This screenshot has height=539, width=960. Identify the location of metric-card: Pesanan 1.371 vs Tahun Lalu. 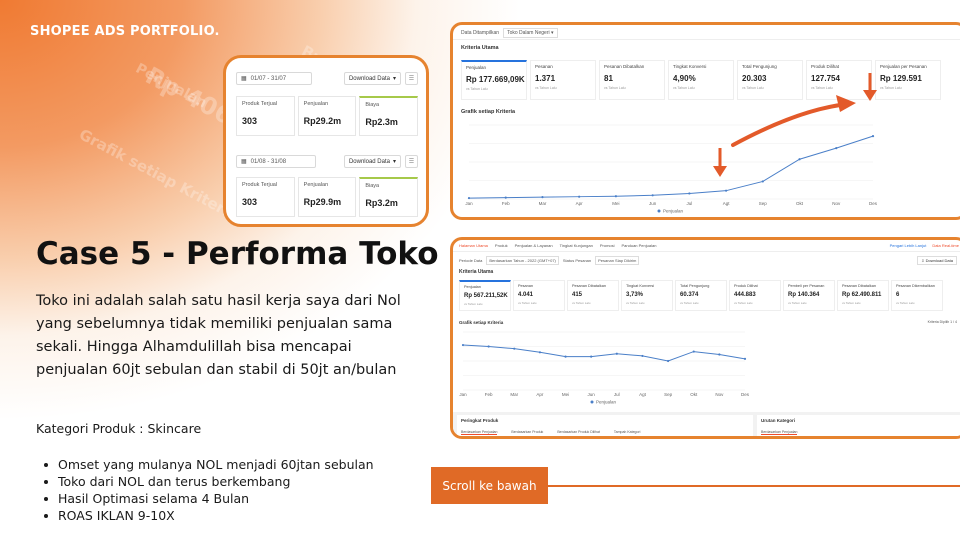
(563, 80).